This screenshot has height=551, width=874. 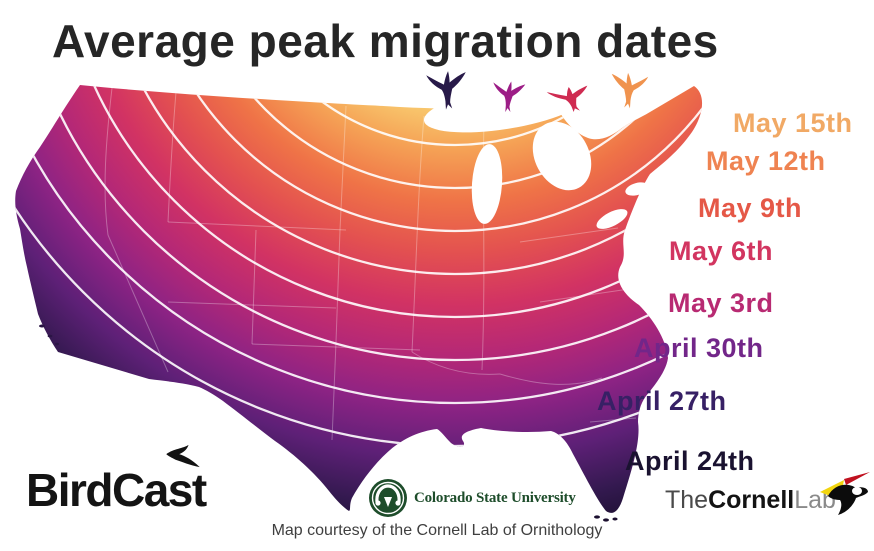 What do you see at coordinates (721, 251) in the screenshot?
I see `band-label-may-6: May 6th` at bounding box center [721, 251].